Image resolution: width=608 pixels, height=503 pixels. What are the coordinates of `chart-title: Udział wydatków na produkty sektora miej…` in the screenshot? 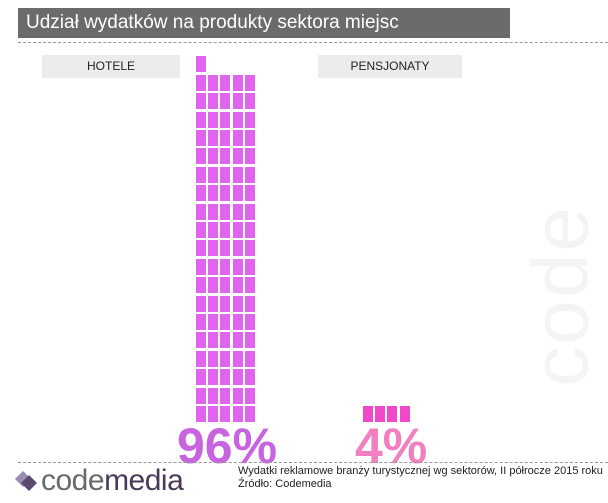 It's located at (264, 35).